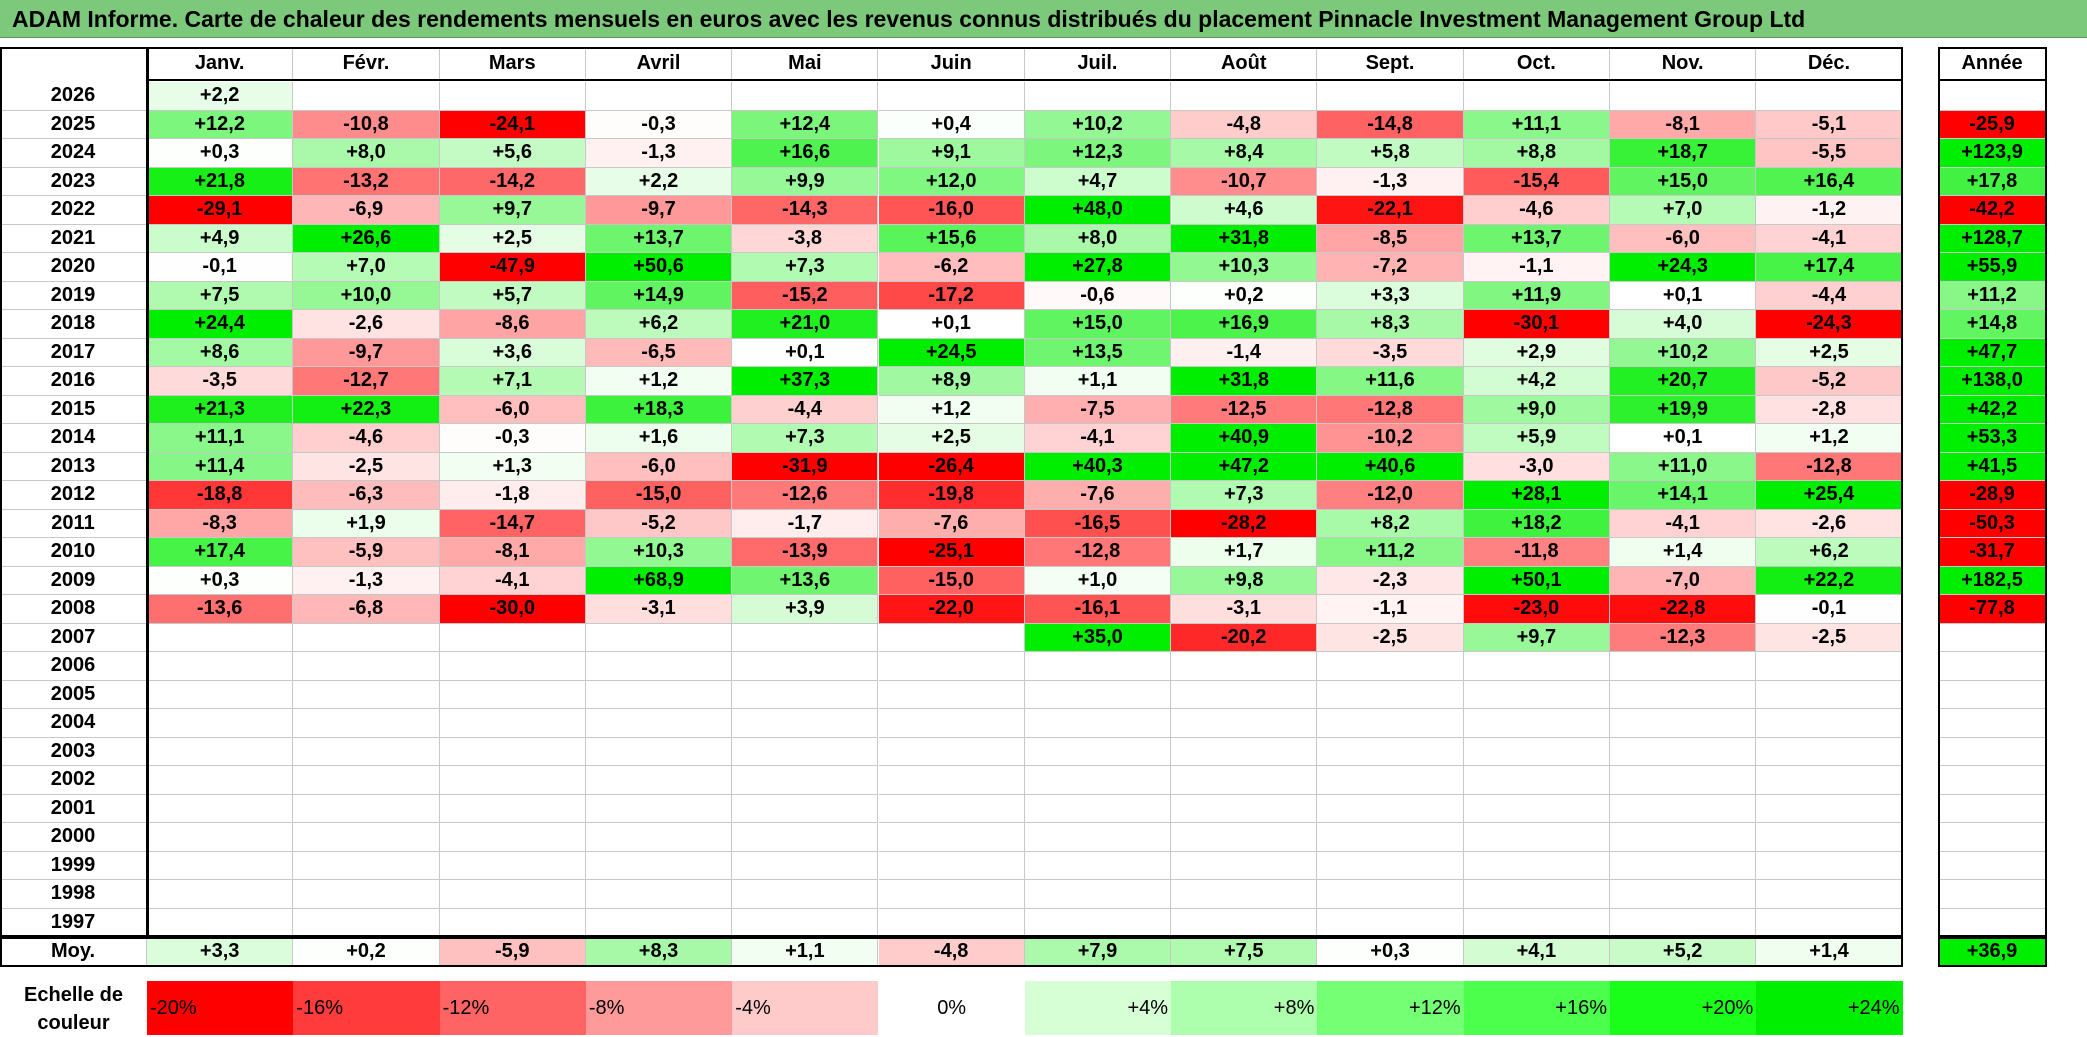  Describe the element at coordinates (1390, 324) in the screenshot. I see `heatmap-cell: +8,3` at that location.